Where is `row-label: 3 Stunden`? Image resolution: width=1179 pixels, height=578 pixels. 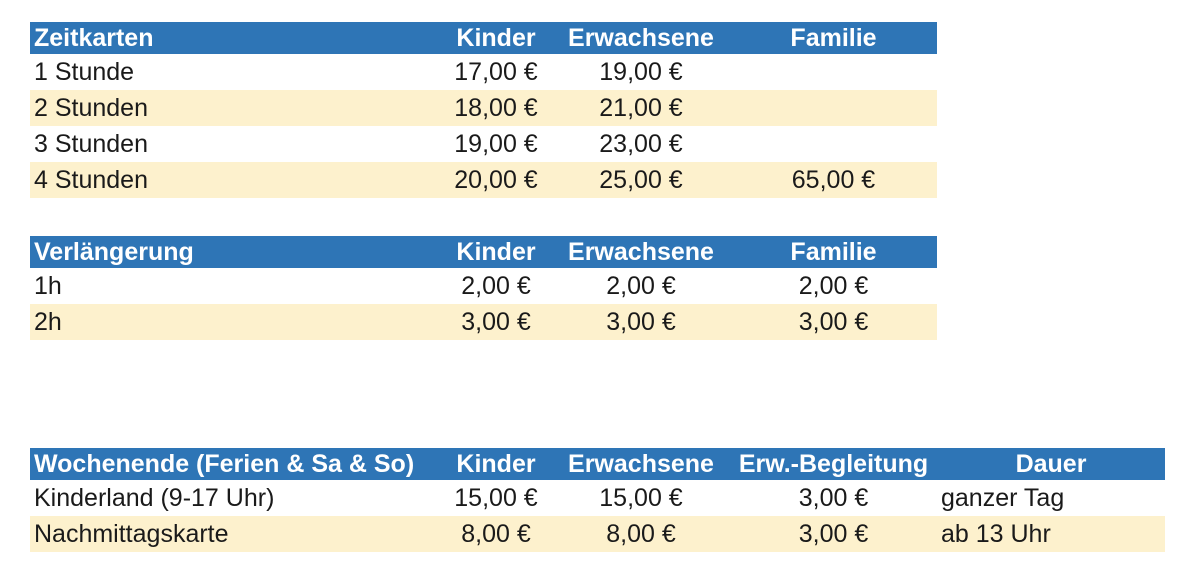 row-label: 3 Stunden is located at coordinates (235, 144).